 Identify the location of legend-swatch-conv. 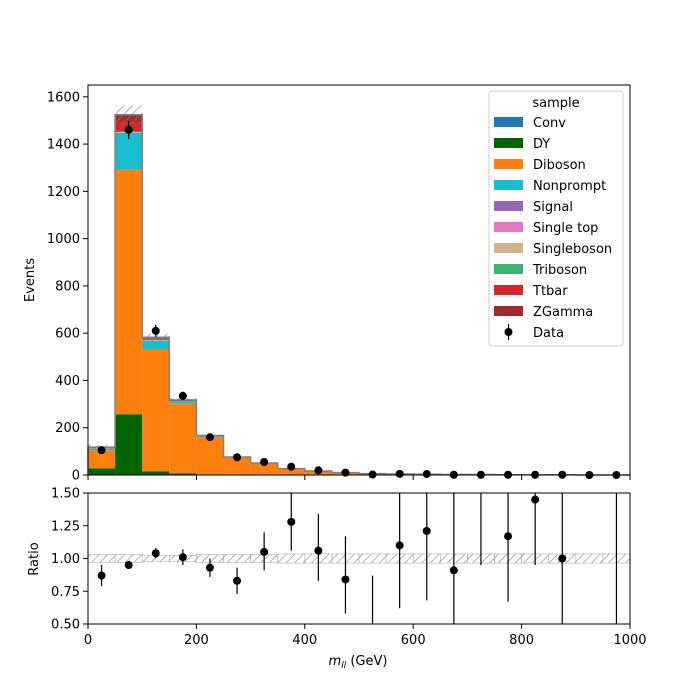
(508, 122).